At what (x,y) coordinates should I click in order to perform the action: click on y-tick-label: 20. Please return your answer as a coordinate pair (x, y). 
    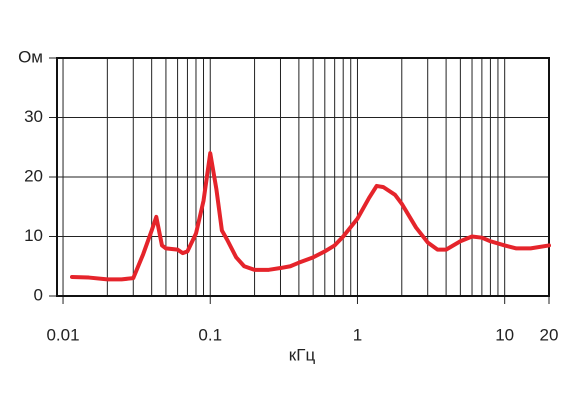
    Looking at the image, I should click on (33, 175).